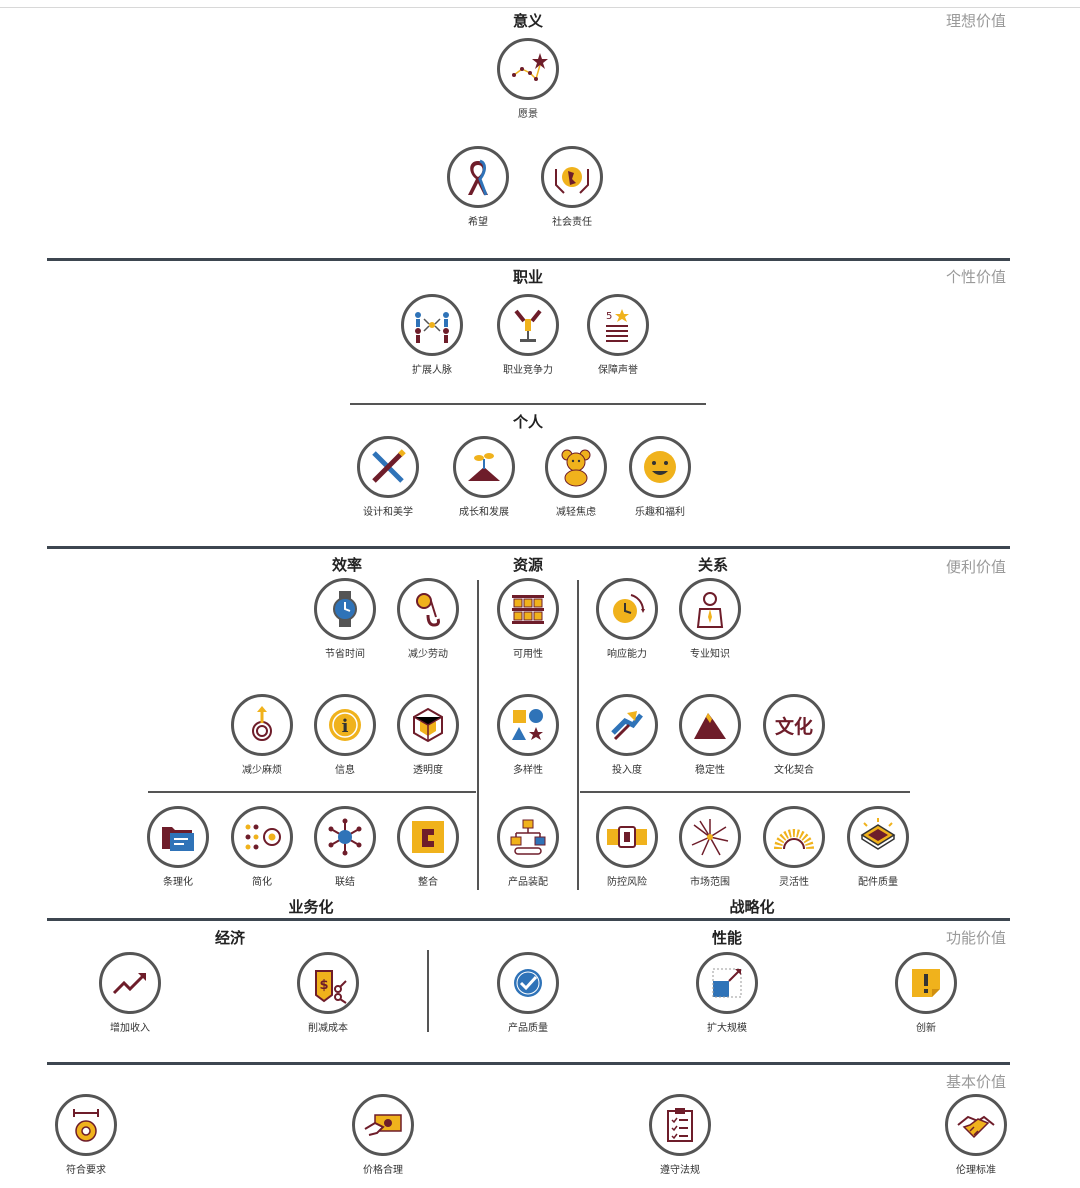 The height and width of the screenshot is (1188, 1080). I want to click on info-icon: i, so click(345, 725).